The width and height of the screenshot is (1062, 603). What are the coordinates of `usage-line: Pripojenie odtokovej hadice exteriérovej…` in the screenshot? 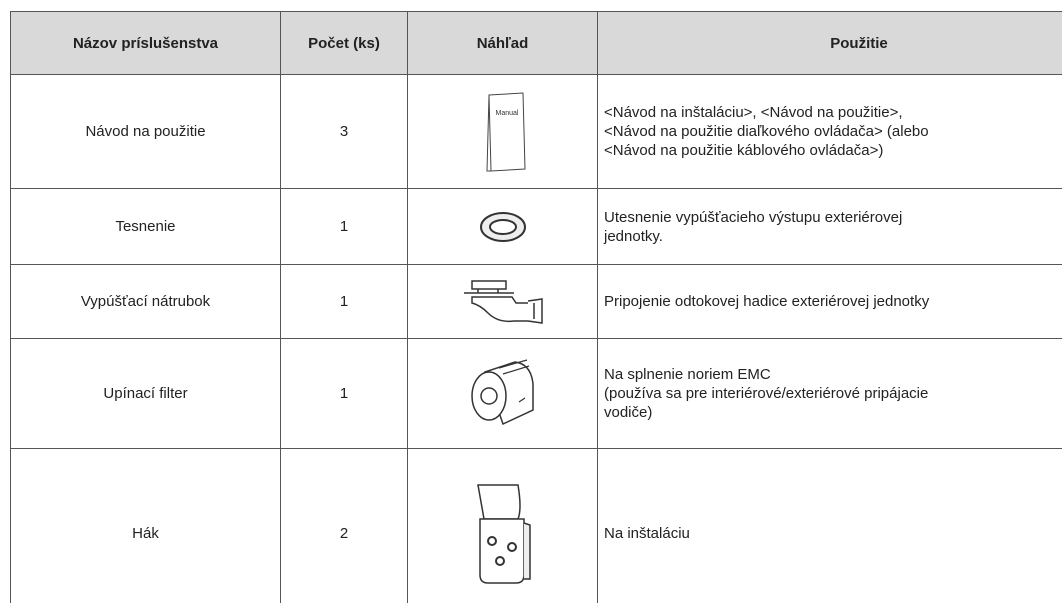 It's located at (767, 301).